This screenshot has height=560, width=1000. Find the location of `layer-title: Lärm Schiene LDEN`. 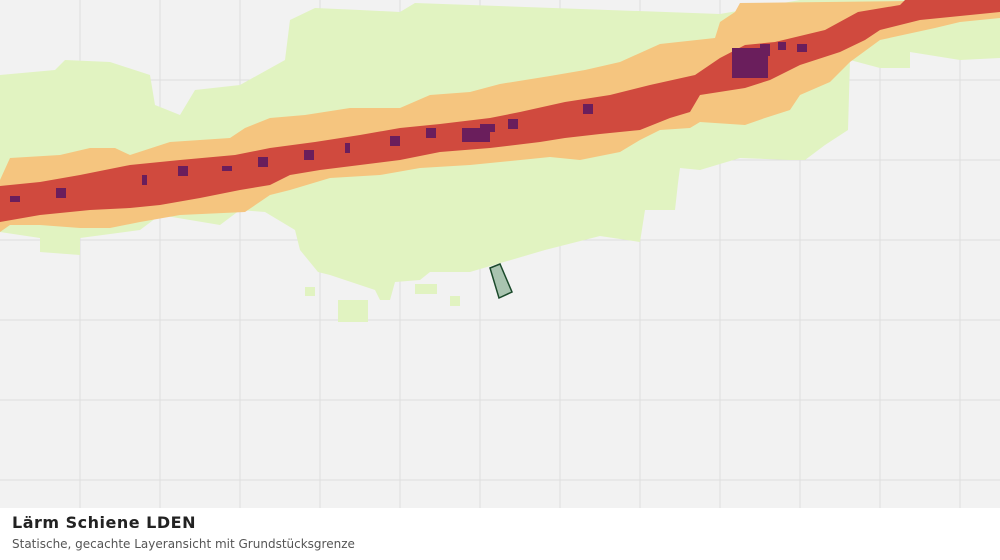

layer-title: Lärm Schiene LDEN is located at coordinates (104, 522).